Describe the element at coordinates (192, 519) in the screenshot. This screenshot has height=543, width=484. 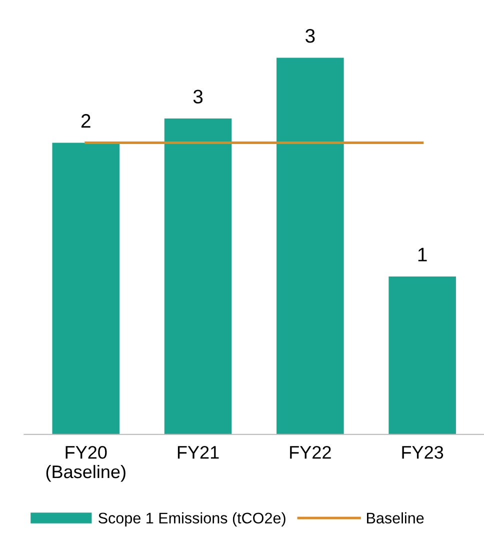
I see `legend-label: Scope 1 Emissions (tCO2e)` at that location.